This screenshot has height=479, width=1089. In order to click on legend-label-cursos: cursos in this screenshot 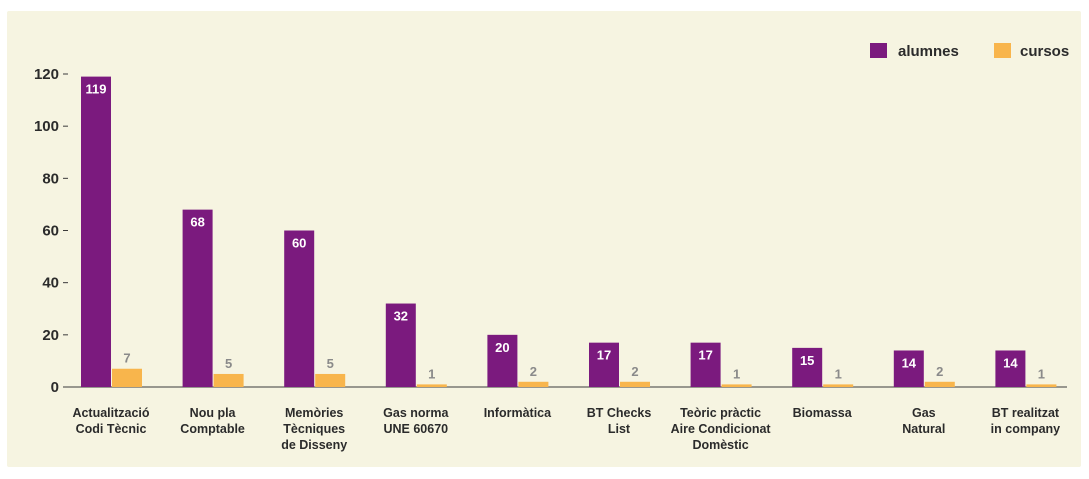, I will do `click(1044, 51)`.